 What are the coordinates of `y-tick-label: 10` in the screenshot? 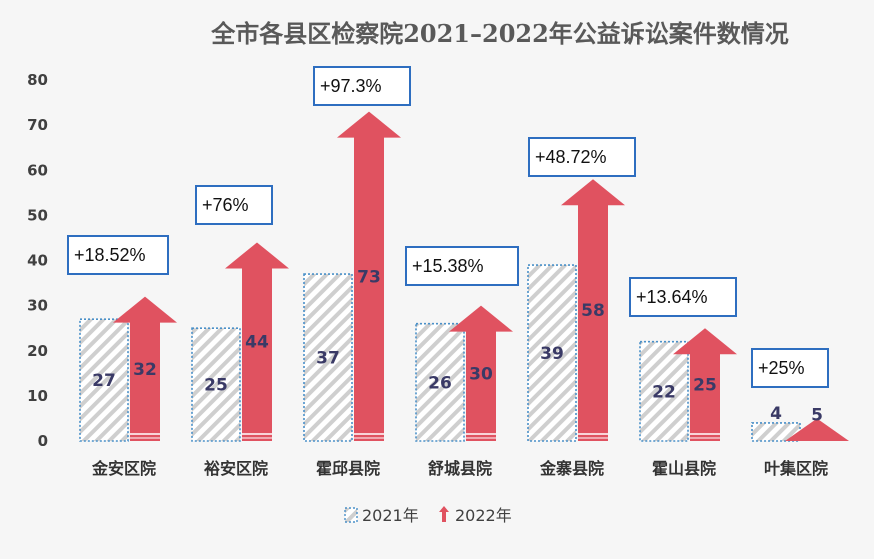 It's located at (37, 396).